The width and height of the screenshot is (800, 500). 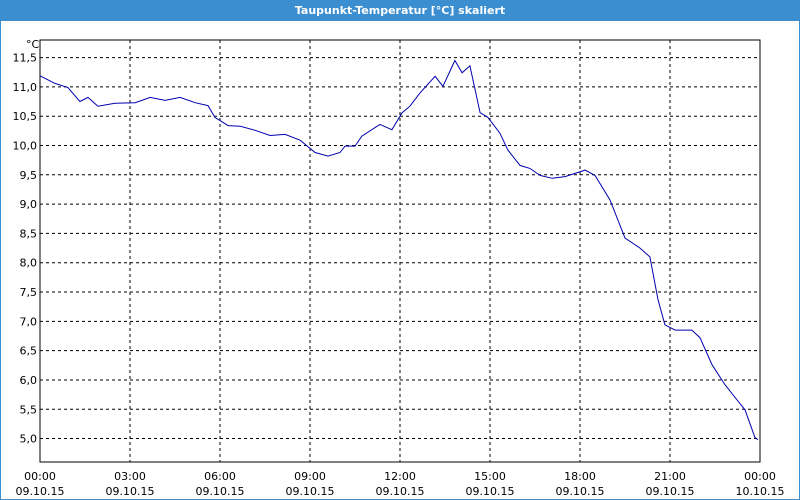 I want to click on y-tick-label: 7,0, so click(x=29, y=321).